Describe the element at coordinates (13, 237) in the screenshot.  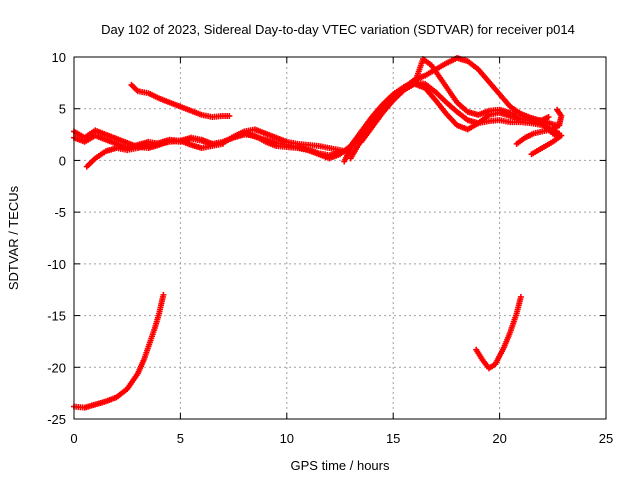
I see `y-axis-label: SDTVAR / TECUs` at that location.